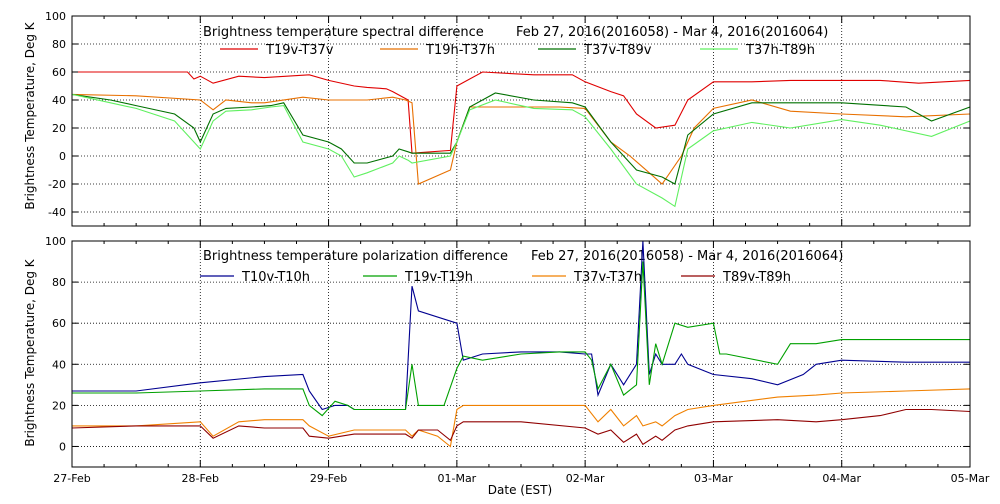 This screenshot has height=504, width=1000. I want to click on bottom-x-tick-label: 04-Mar, so click(841, 478).